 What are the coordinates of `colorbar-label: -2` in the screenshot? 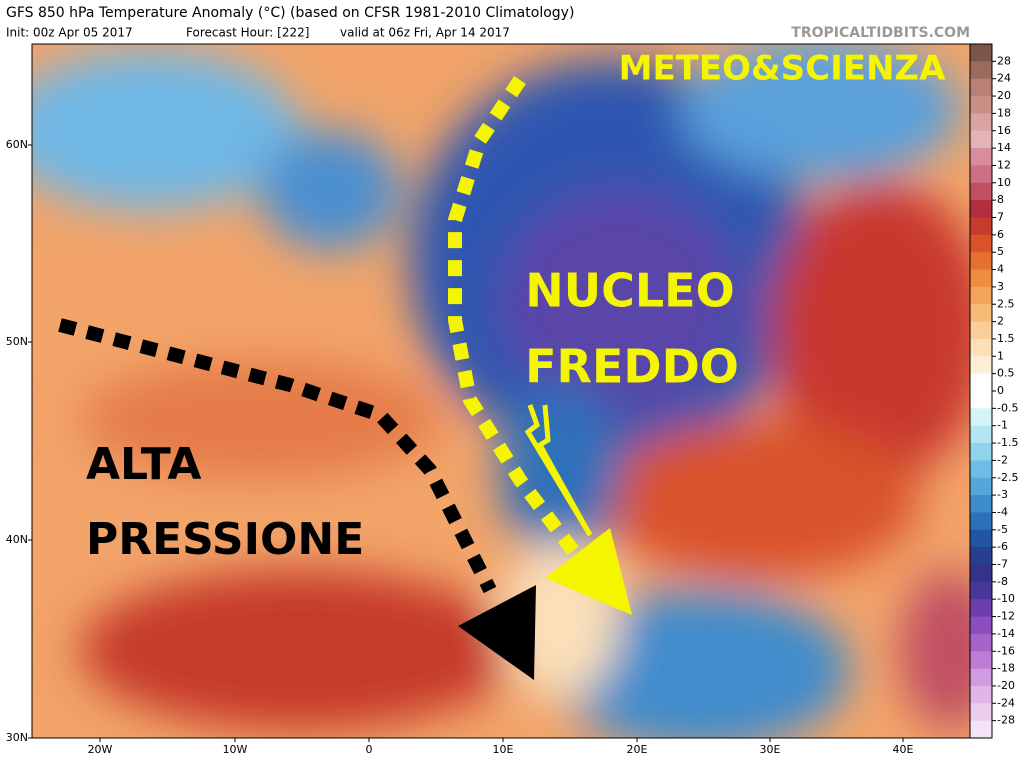 It's located at (1002, 459).